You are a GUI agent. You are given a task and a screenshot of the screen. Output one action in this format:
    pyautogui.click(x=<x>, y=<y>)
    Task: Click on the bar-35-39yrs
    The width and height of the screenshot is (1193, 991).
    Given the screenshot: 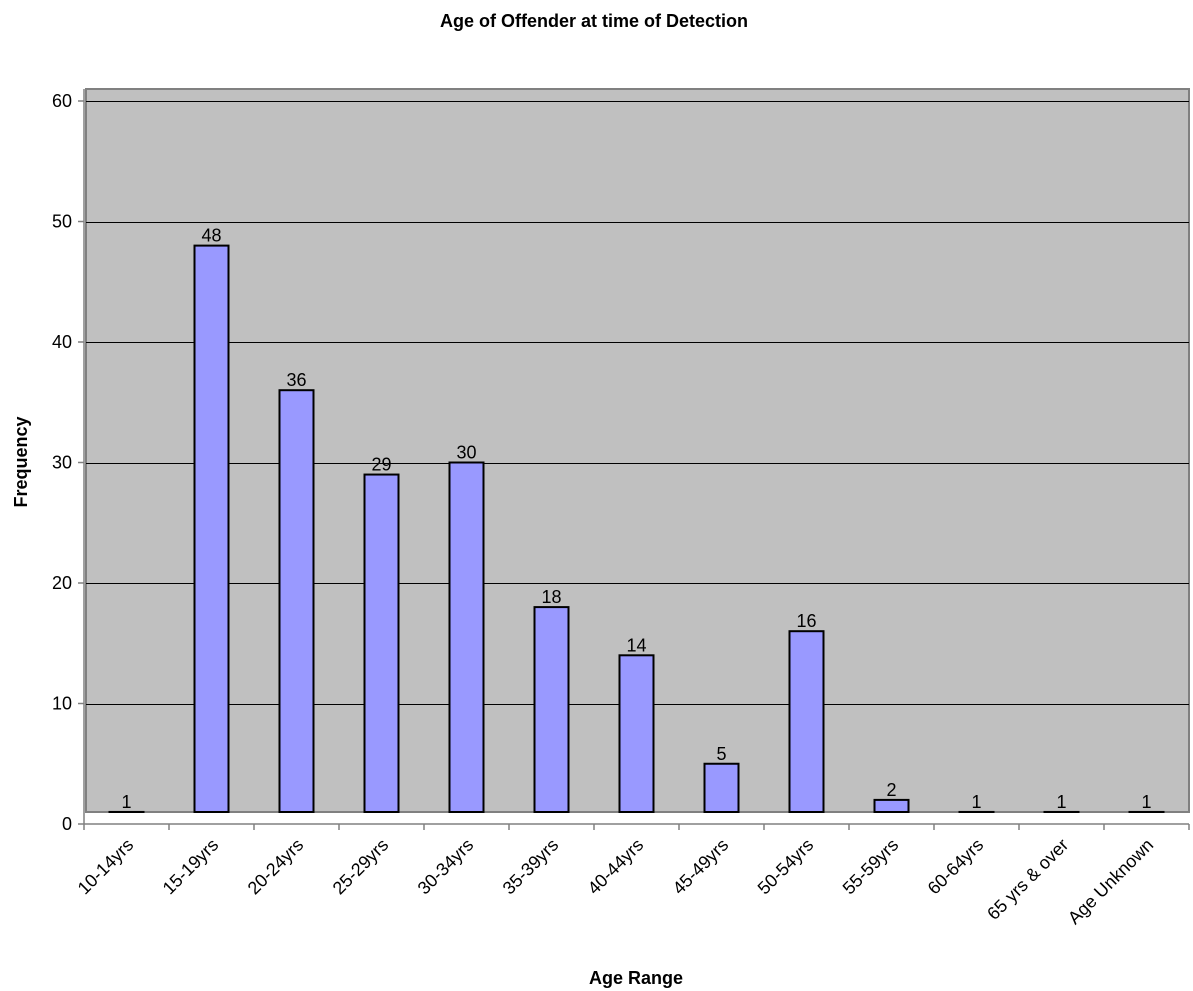 What is the action you would take?
    pyautogui.click(x=551, y=709)
    